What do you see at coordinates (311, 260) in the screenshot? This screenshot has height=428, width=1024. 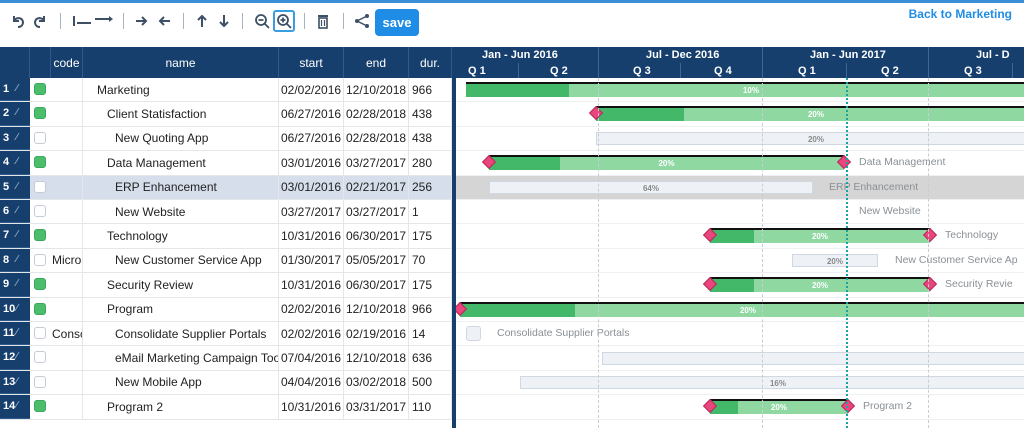 I see `start-cell: 01/30/2017` at bounding box center [311, 260].